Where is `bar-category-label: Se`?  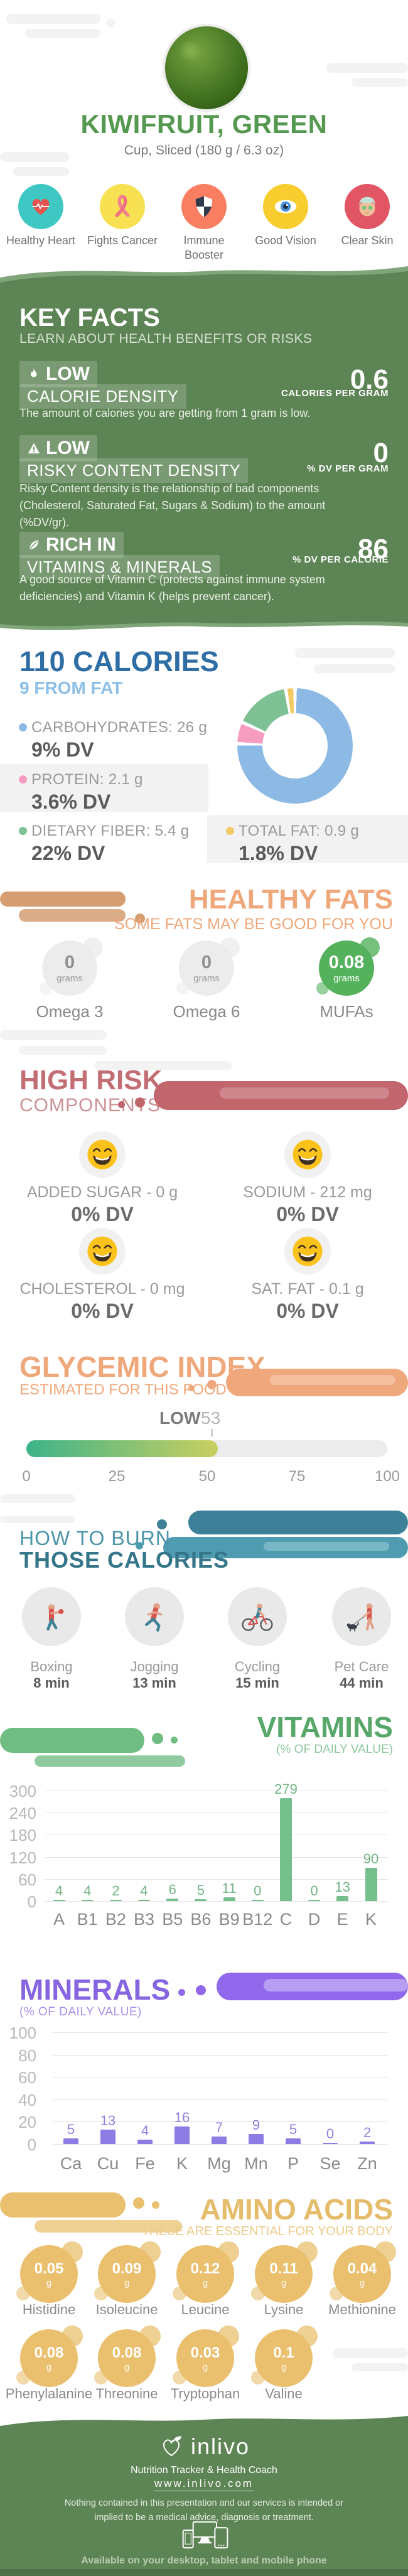 bar-category-label: Se is located at coordinates (330, 2163).